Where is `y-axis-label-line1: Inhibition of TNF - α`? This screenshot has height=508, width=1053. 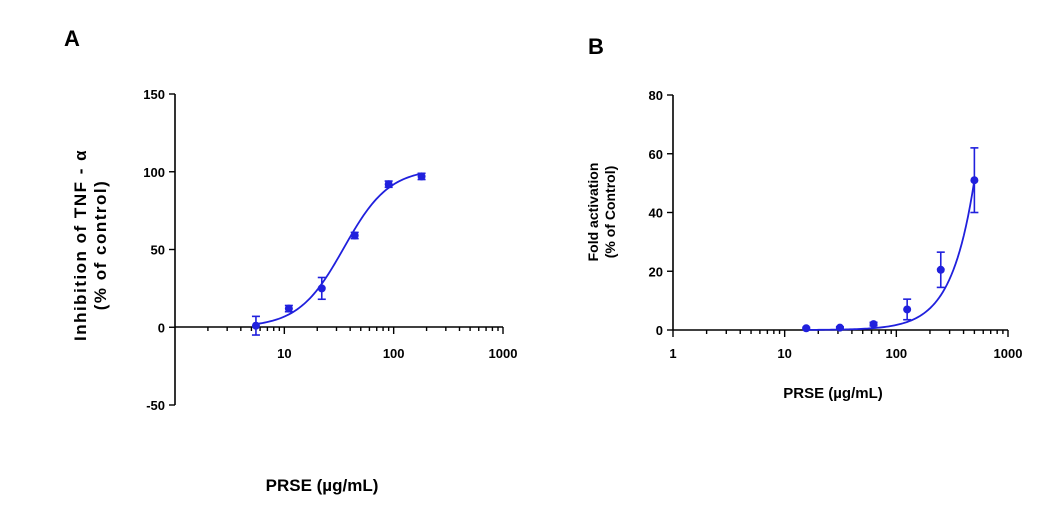 y-axis-label-line1: Inhibition of TNF - α is located at coordinates (80, 245).